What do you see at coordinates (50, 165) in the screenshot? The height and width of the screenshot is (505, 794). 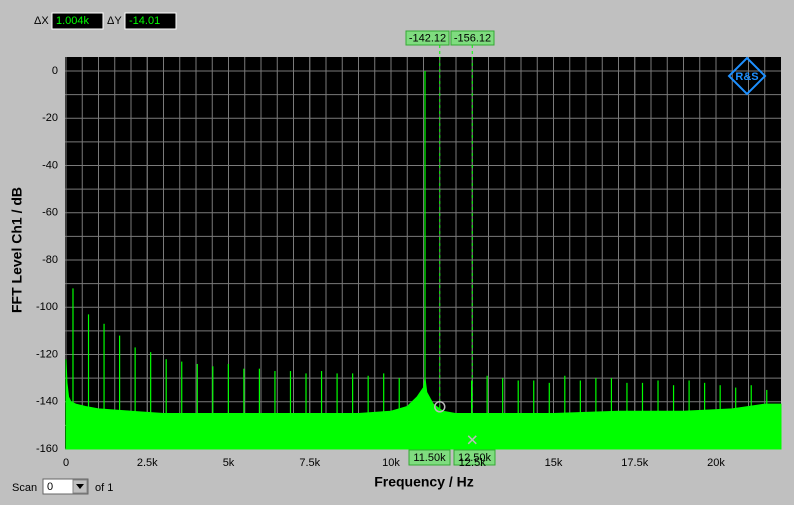 I see `y-tick-label: -40` at bounding box center [50, 165].